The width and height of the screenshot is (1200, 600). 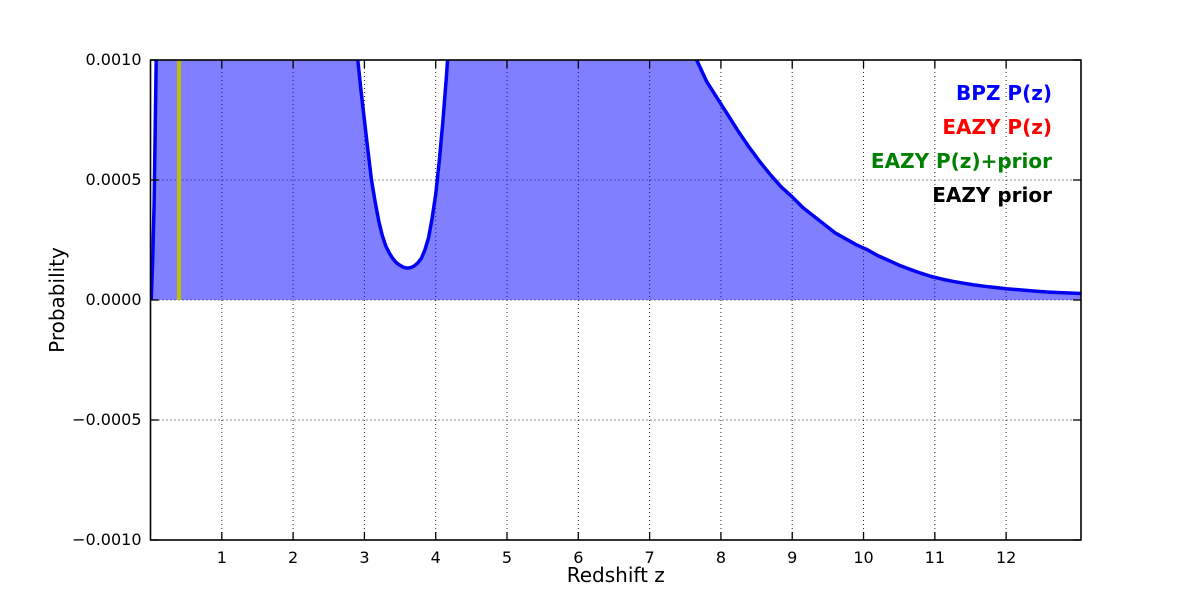 I want to click on y-tick-label: 0.0010, so click(x=113, y=59).